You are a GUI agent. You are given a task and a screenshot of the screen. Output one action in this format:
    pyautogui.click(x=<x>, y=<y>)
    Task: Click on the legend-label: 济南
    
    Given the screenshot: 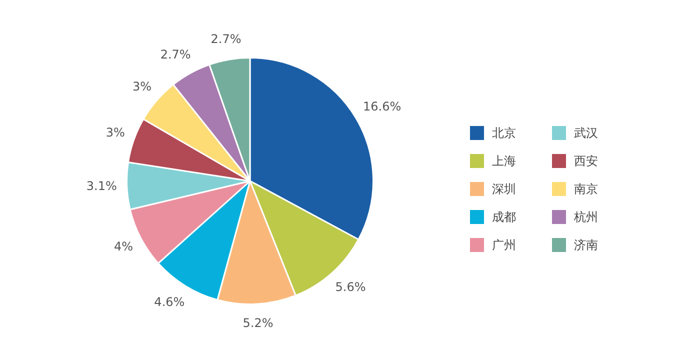 What is the action you would take?
    pyautogui.click(x=586, y=245)
    